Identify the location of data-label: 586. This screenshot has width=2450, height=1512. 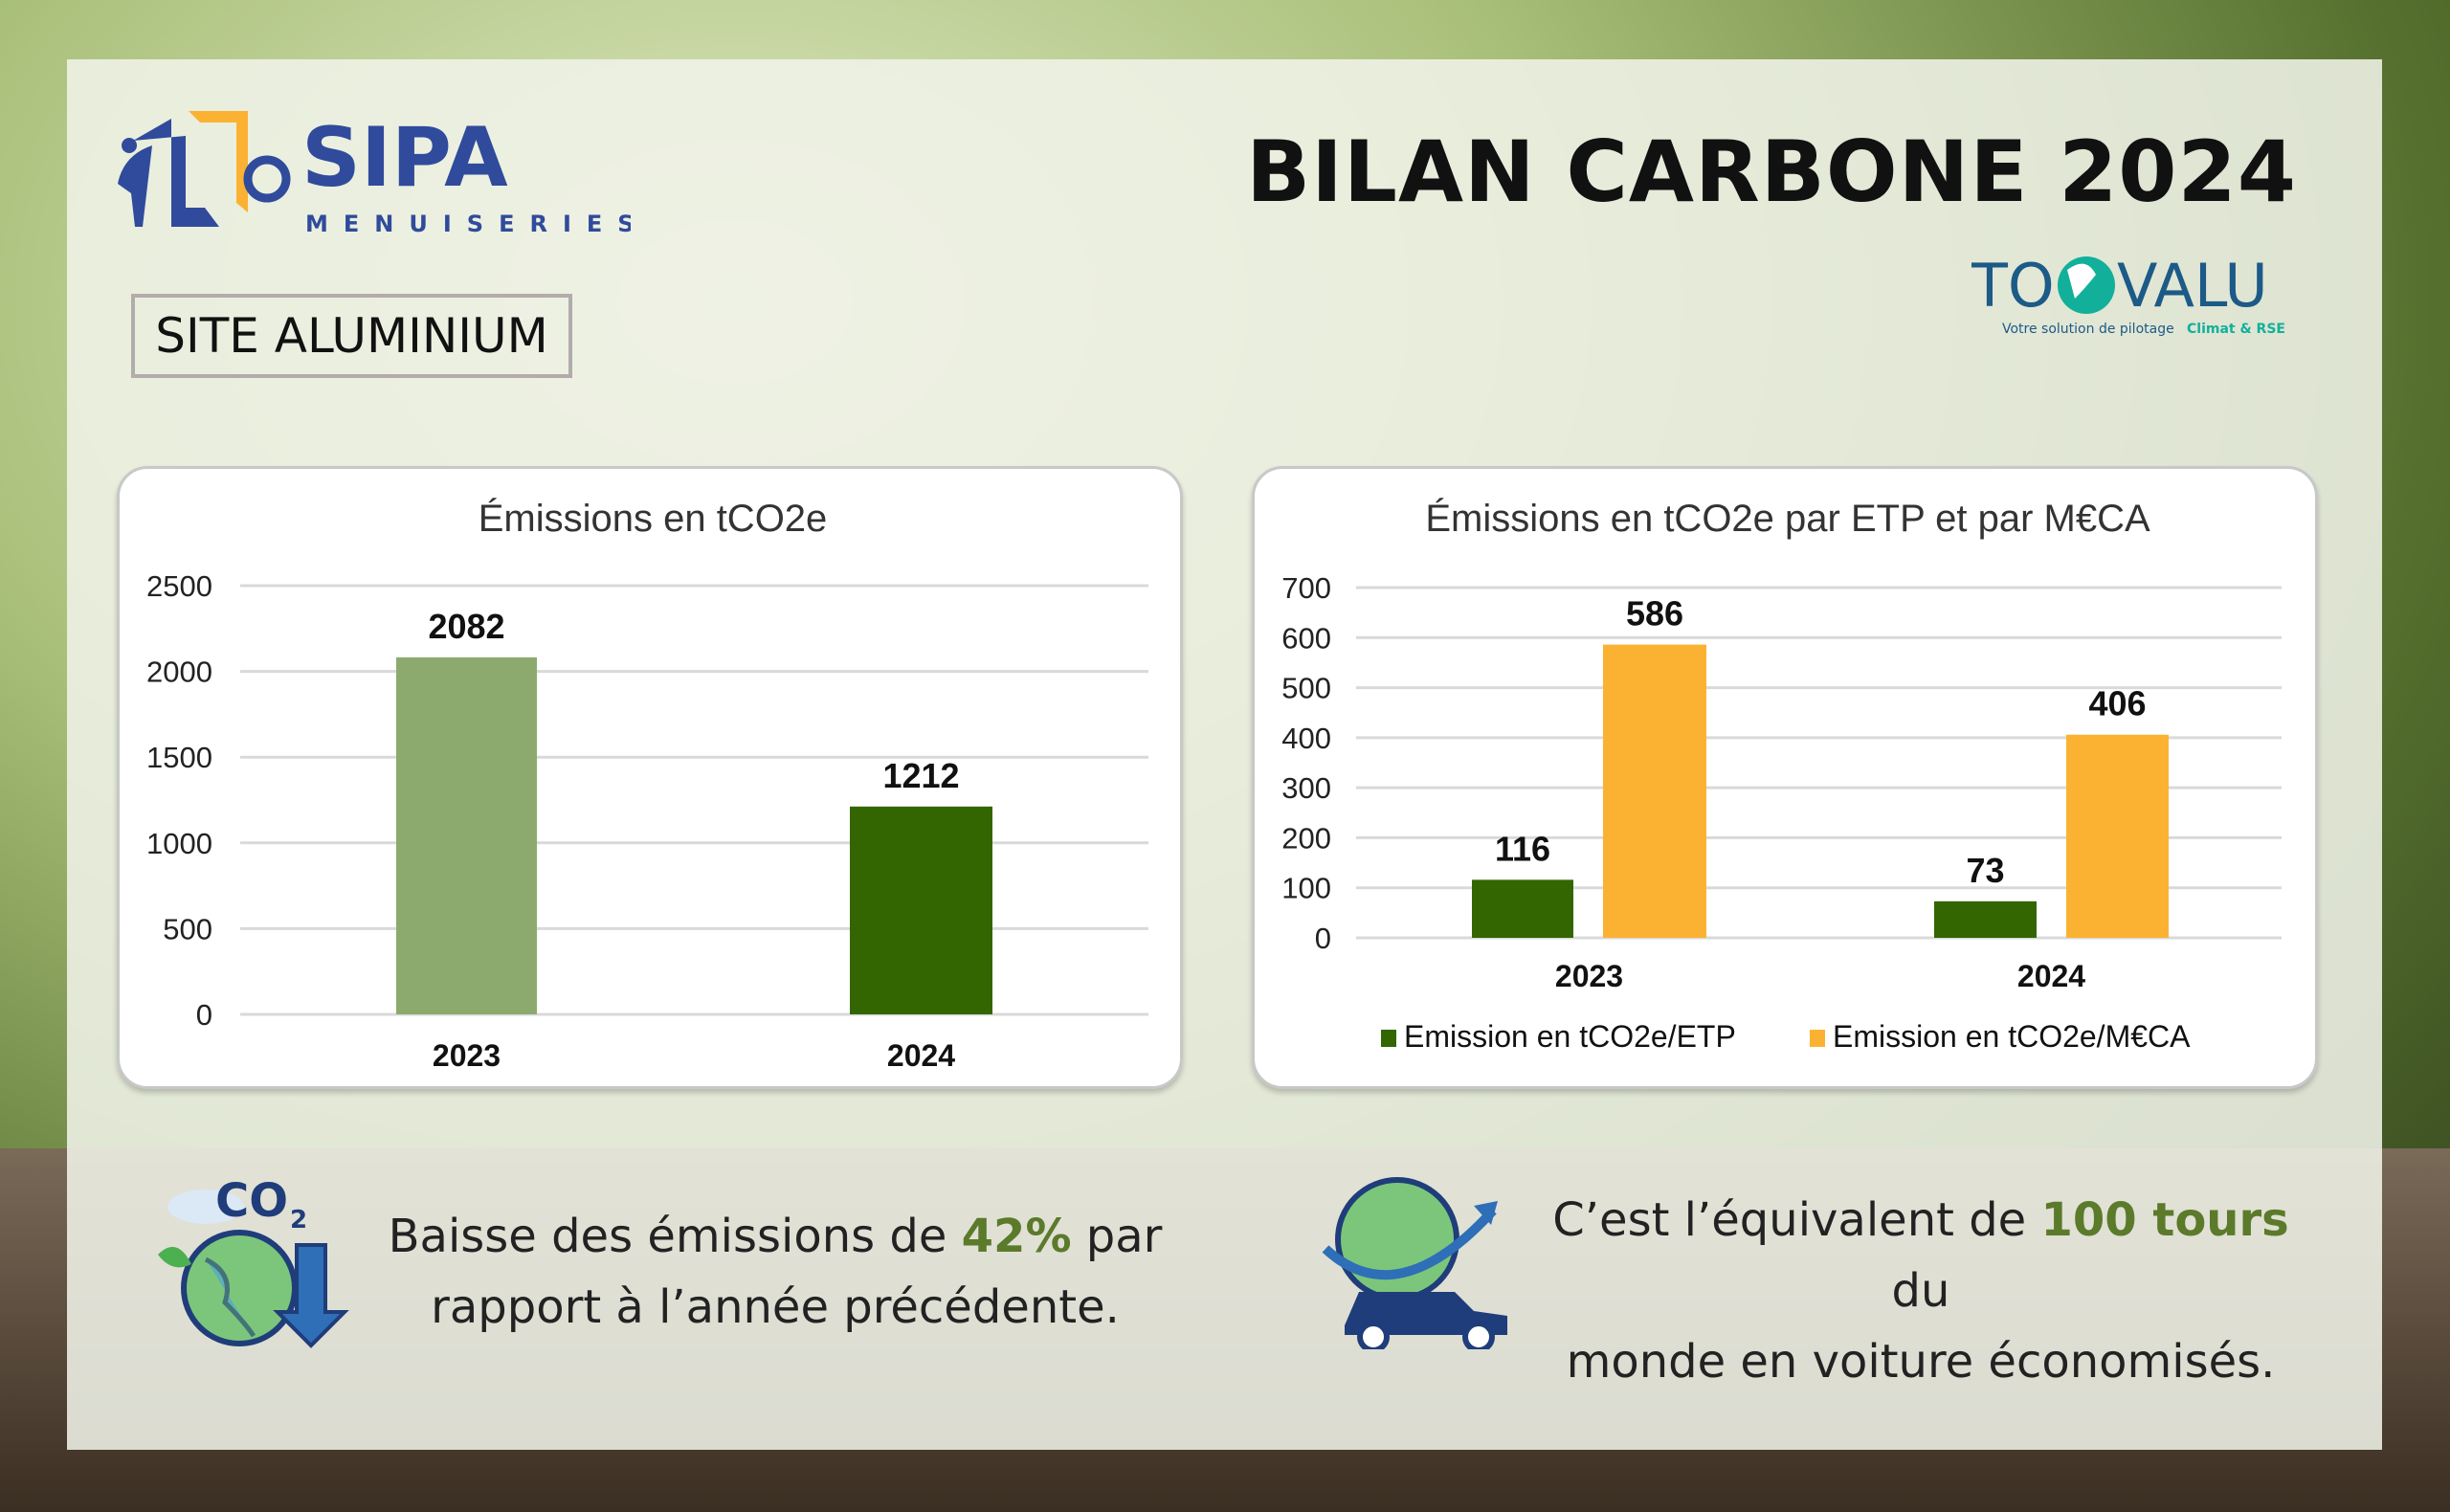
(1654, 614).